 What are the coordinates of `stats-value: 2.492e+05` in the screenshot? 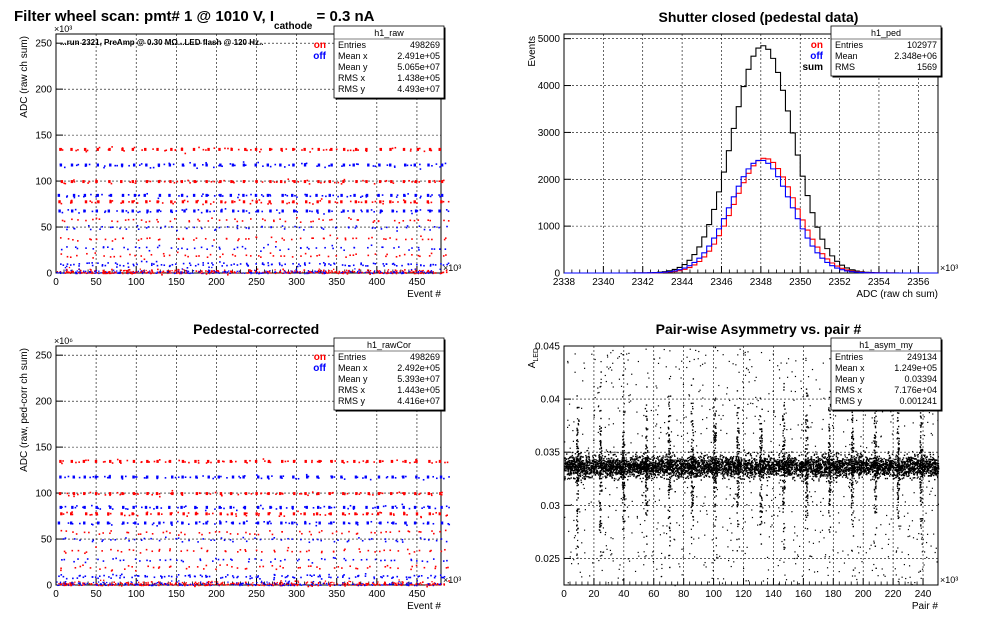 It's located at (418, 368).